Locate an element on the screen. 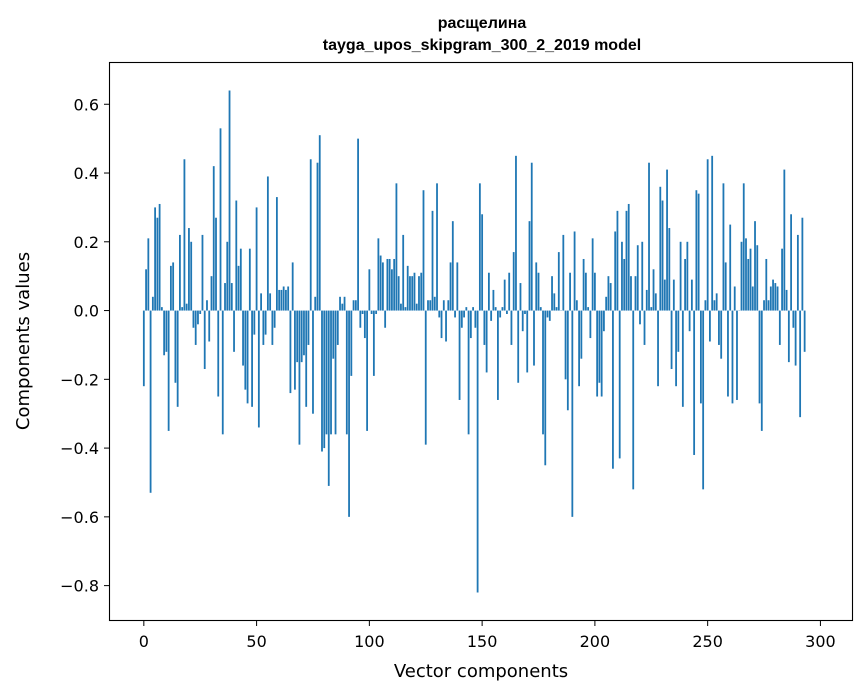 The image size is (867, 696). y-tick-label: 0.4 is located at coordinates (86, 173).